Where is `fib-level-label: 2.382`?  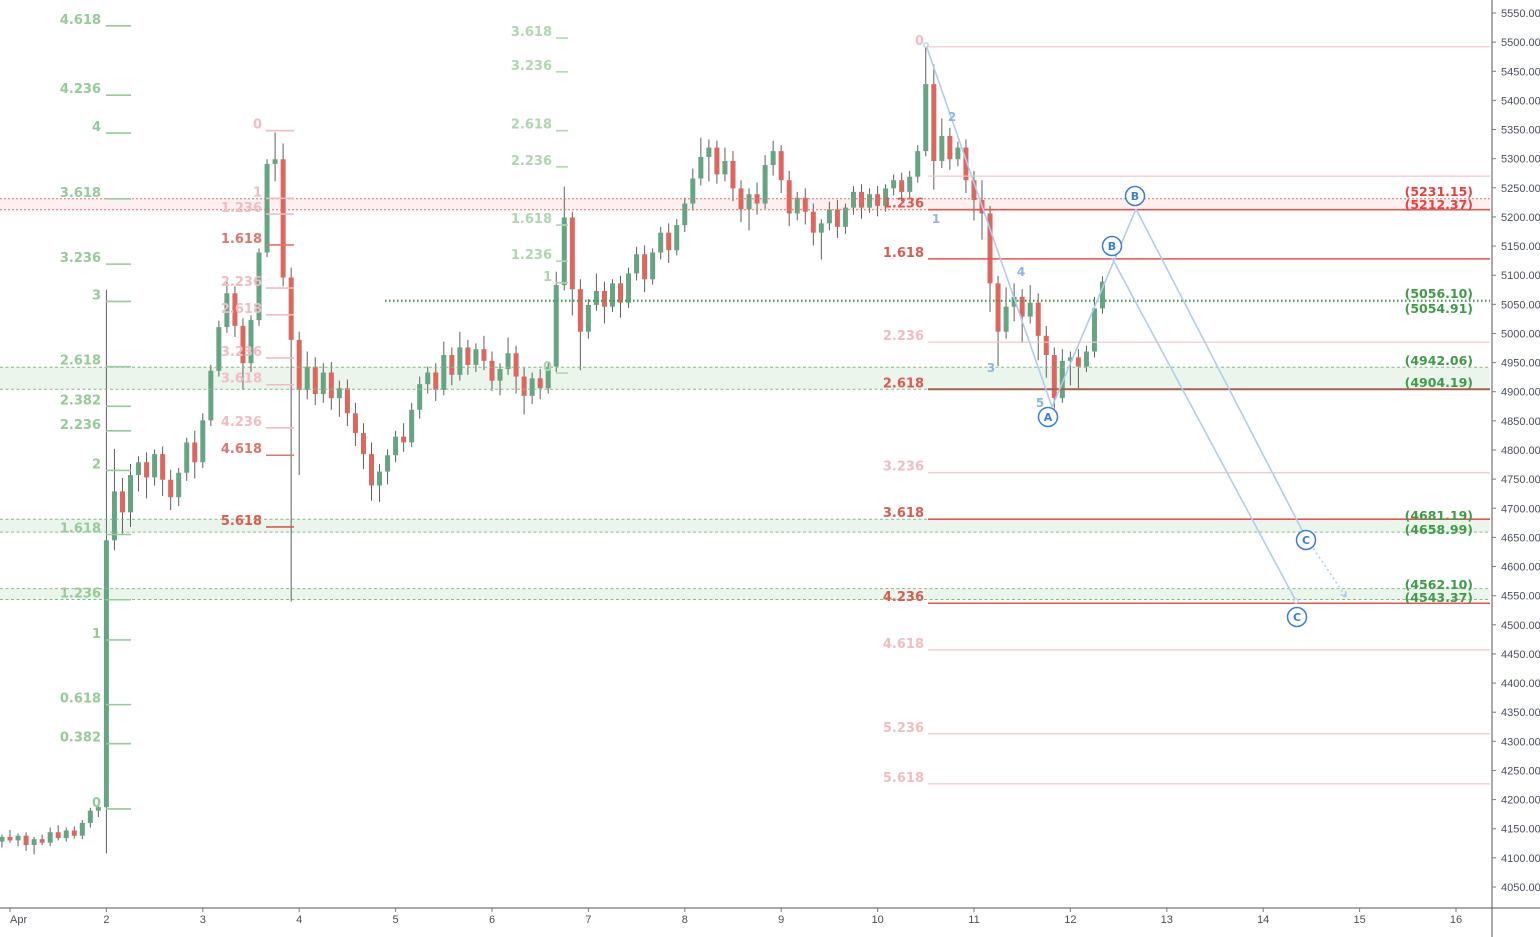 fib-level-label: 2.382 is located at coordinates (80, 400).